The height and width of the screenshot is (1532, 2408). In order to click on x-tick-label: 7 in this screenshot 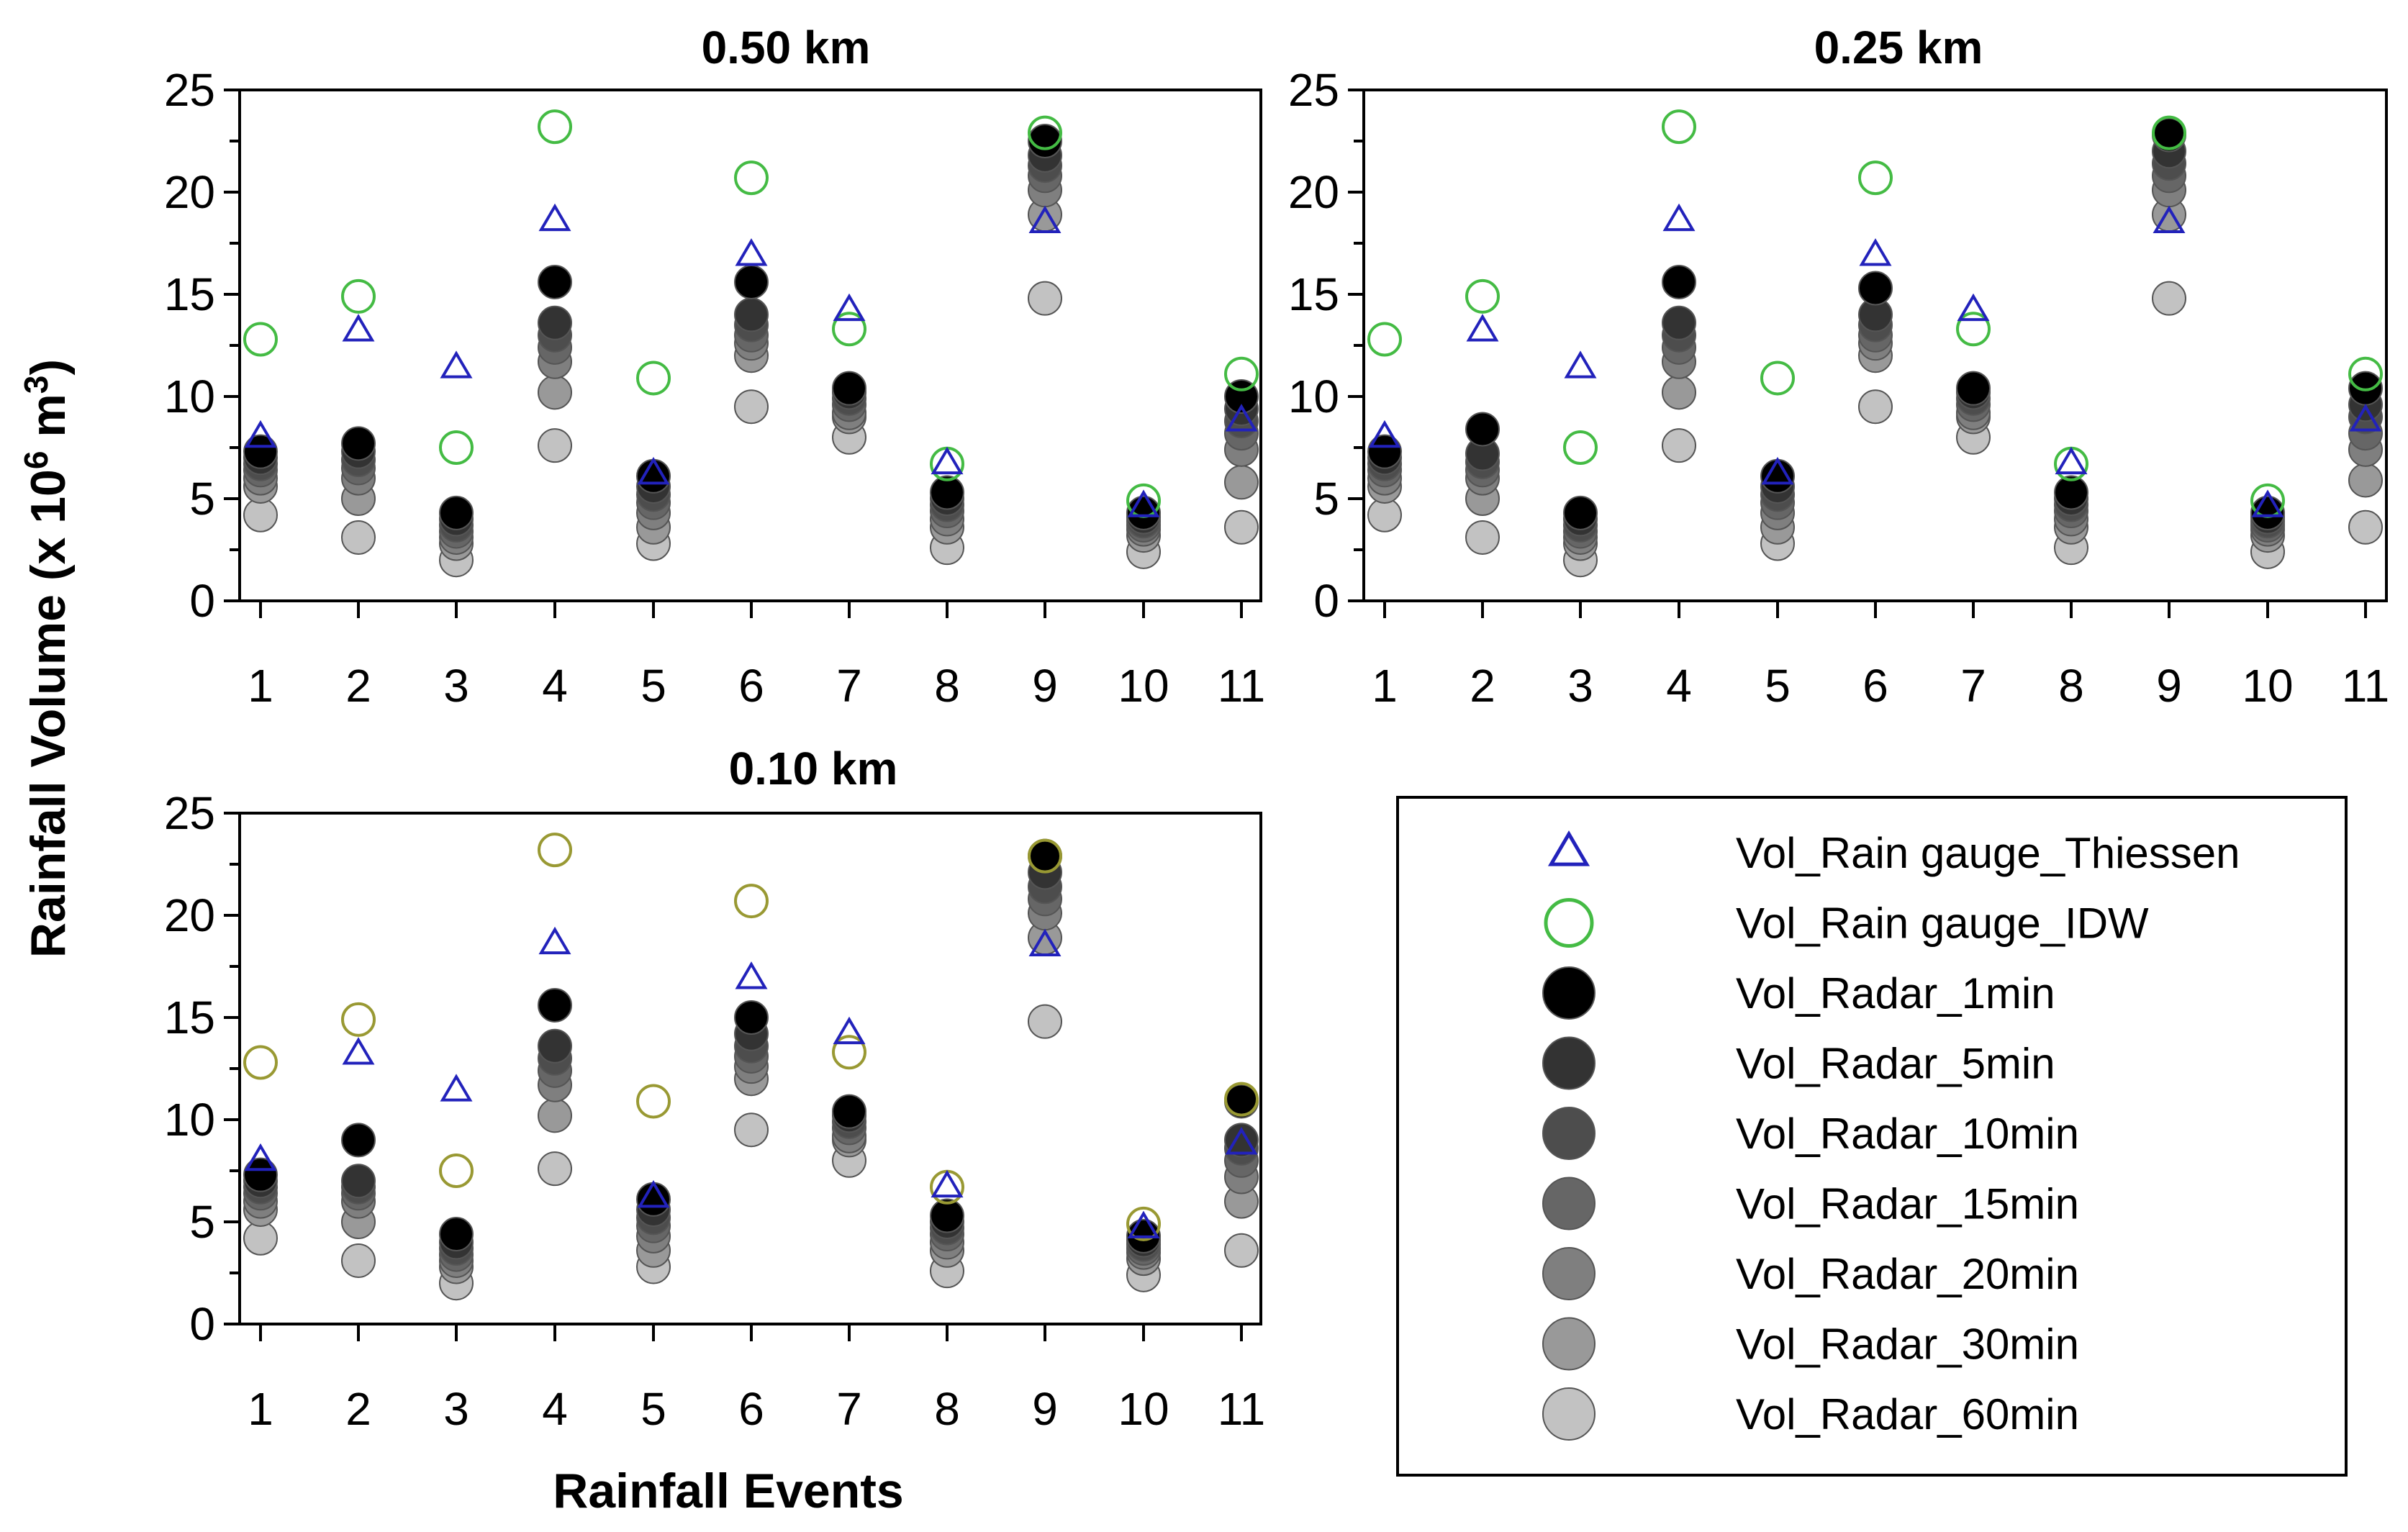, I will do `click(1973, 686)`.